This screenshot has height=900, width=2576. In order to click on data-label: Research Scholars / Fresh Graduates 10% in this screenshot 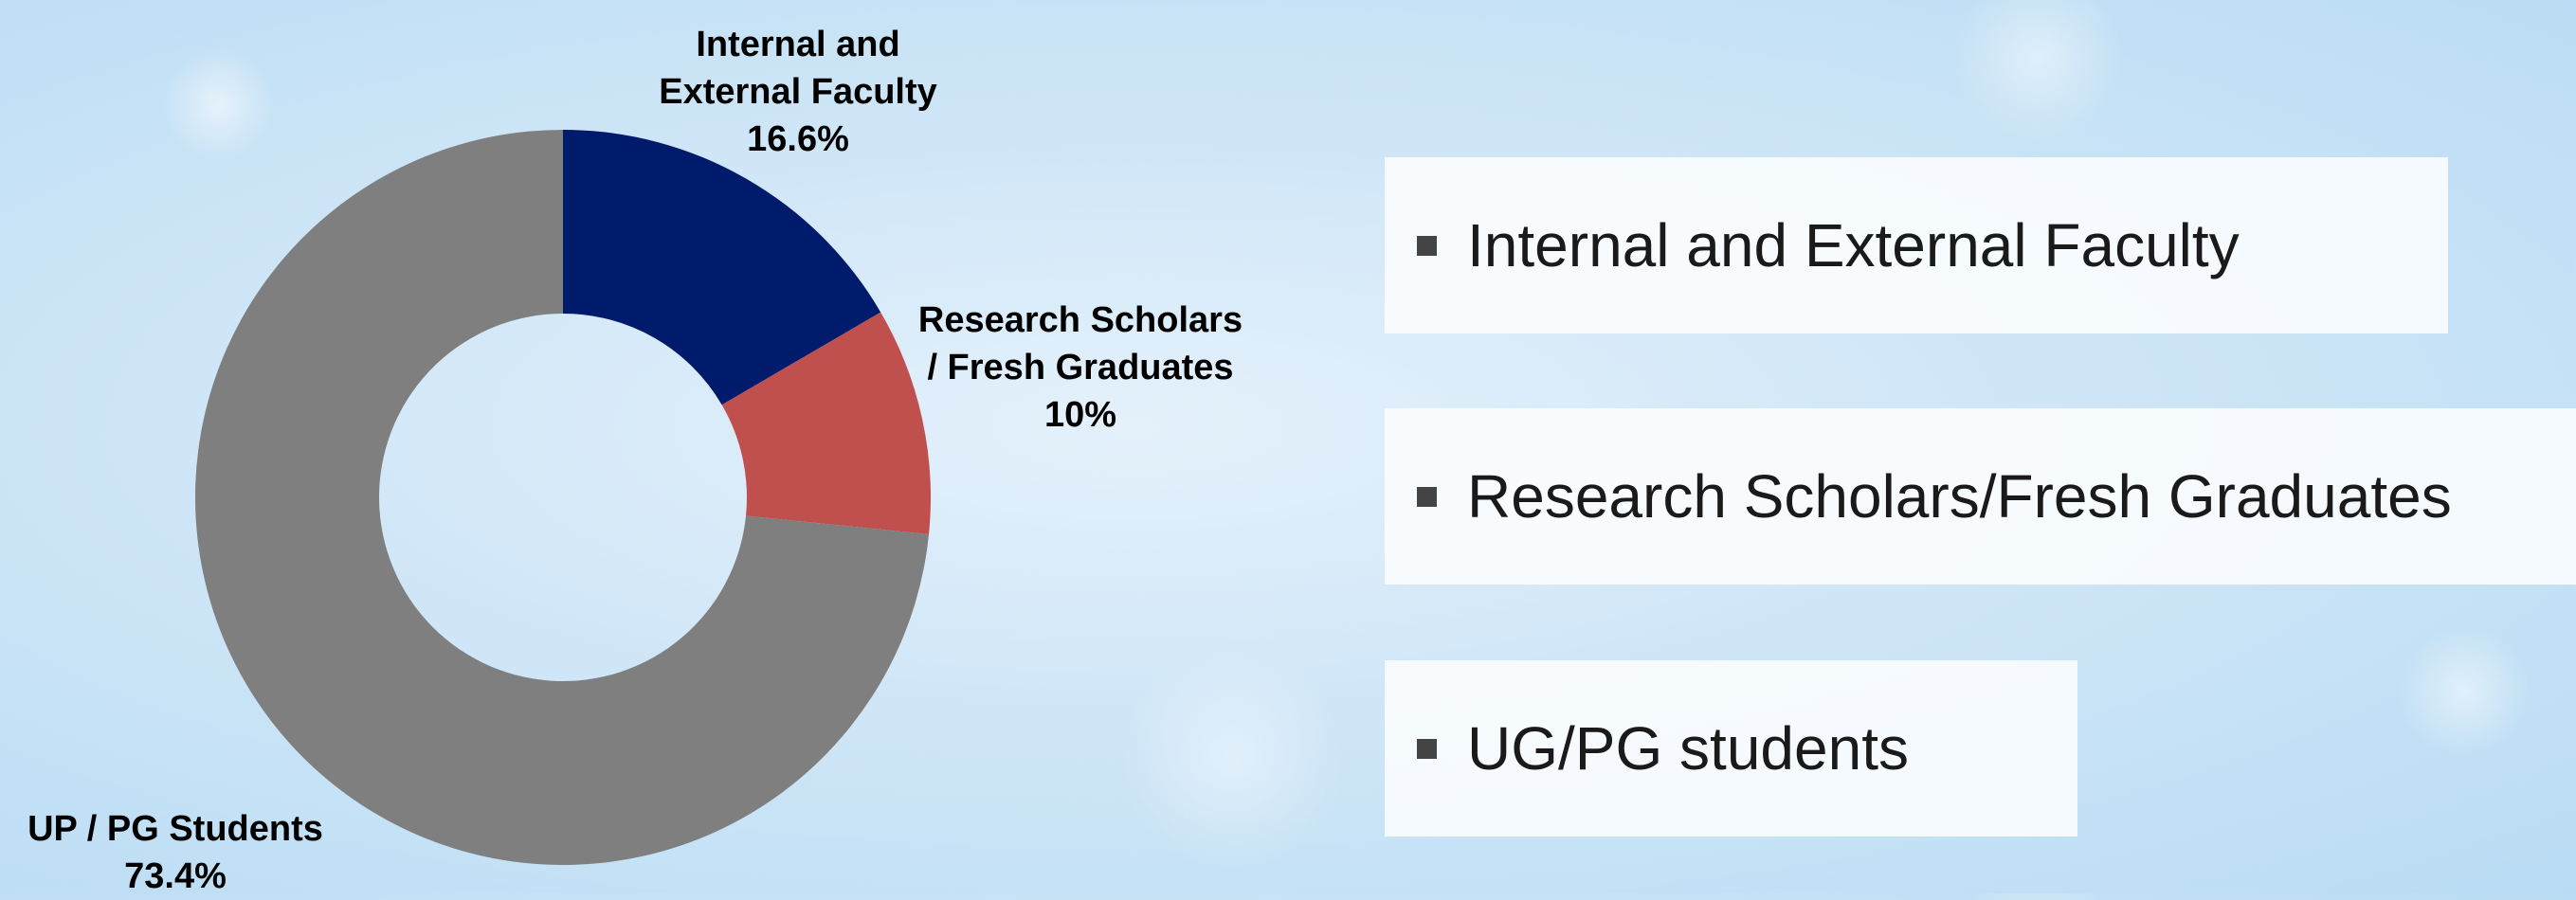, I will do `click(1080, 368)`.